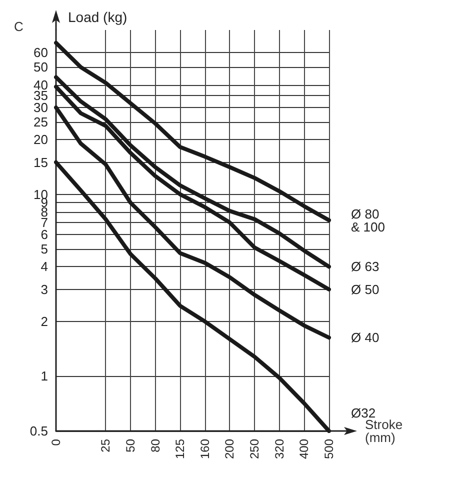 Image resolution: width=465 pixels, height=477 pixels. What do you see at coordinates (41, 140) in the screenshot?
I see `y-tick-label: 20` at bounding box center [41, 140].